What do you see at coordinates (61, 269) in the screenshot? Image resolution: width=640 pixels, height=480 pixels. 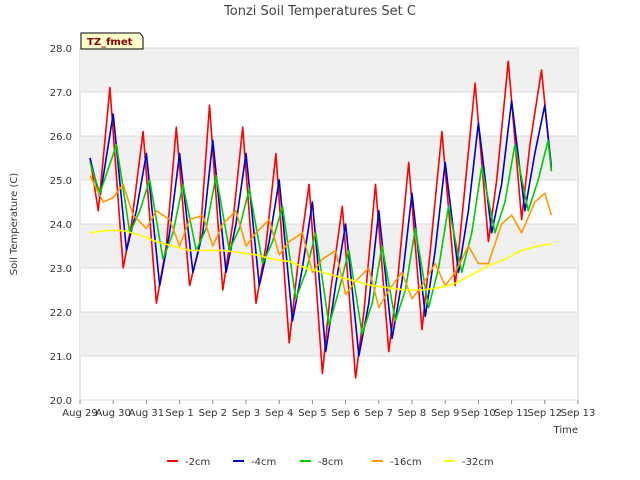 I see `y-tick-label: 23.0` at bounding box center [61, 269].